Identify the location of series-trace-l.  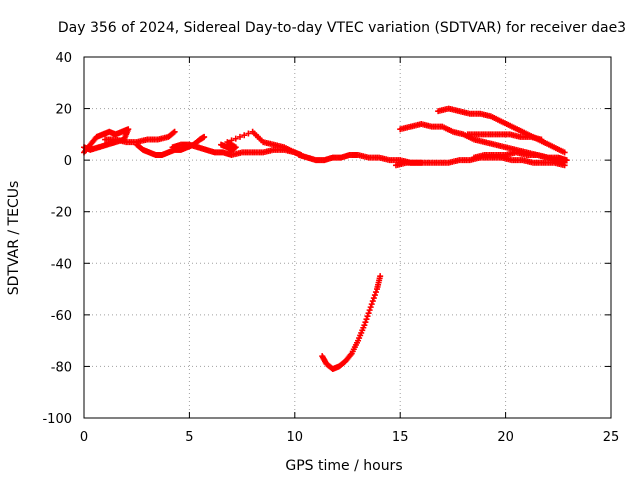
(351, 323).